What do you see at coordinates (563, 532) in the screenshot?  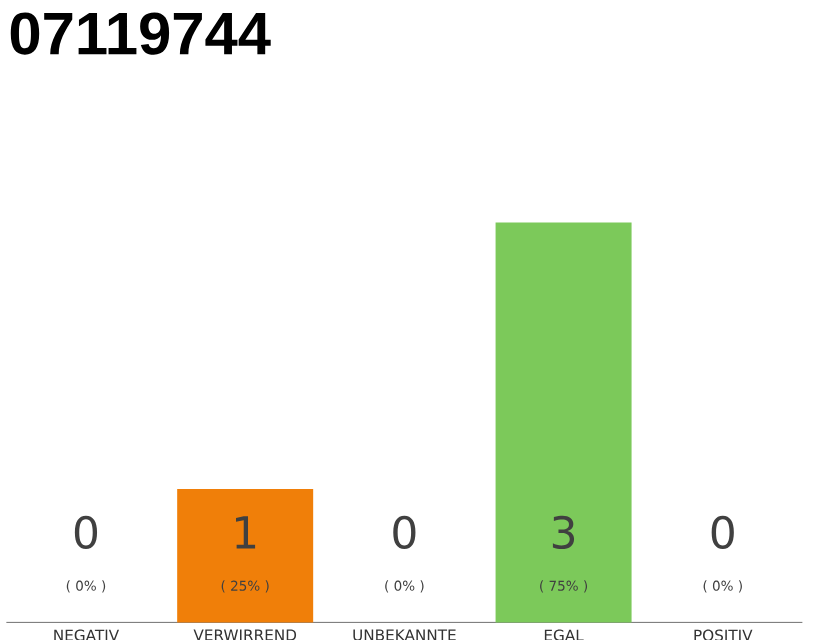 I see `annotation: 3` at bounding box center [563, 532].